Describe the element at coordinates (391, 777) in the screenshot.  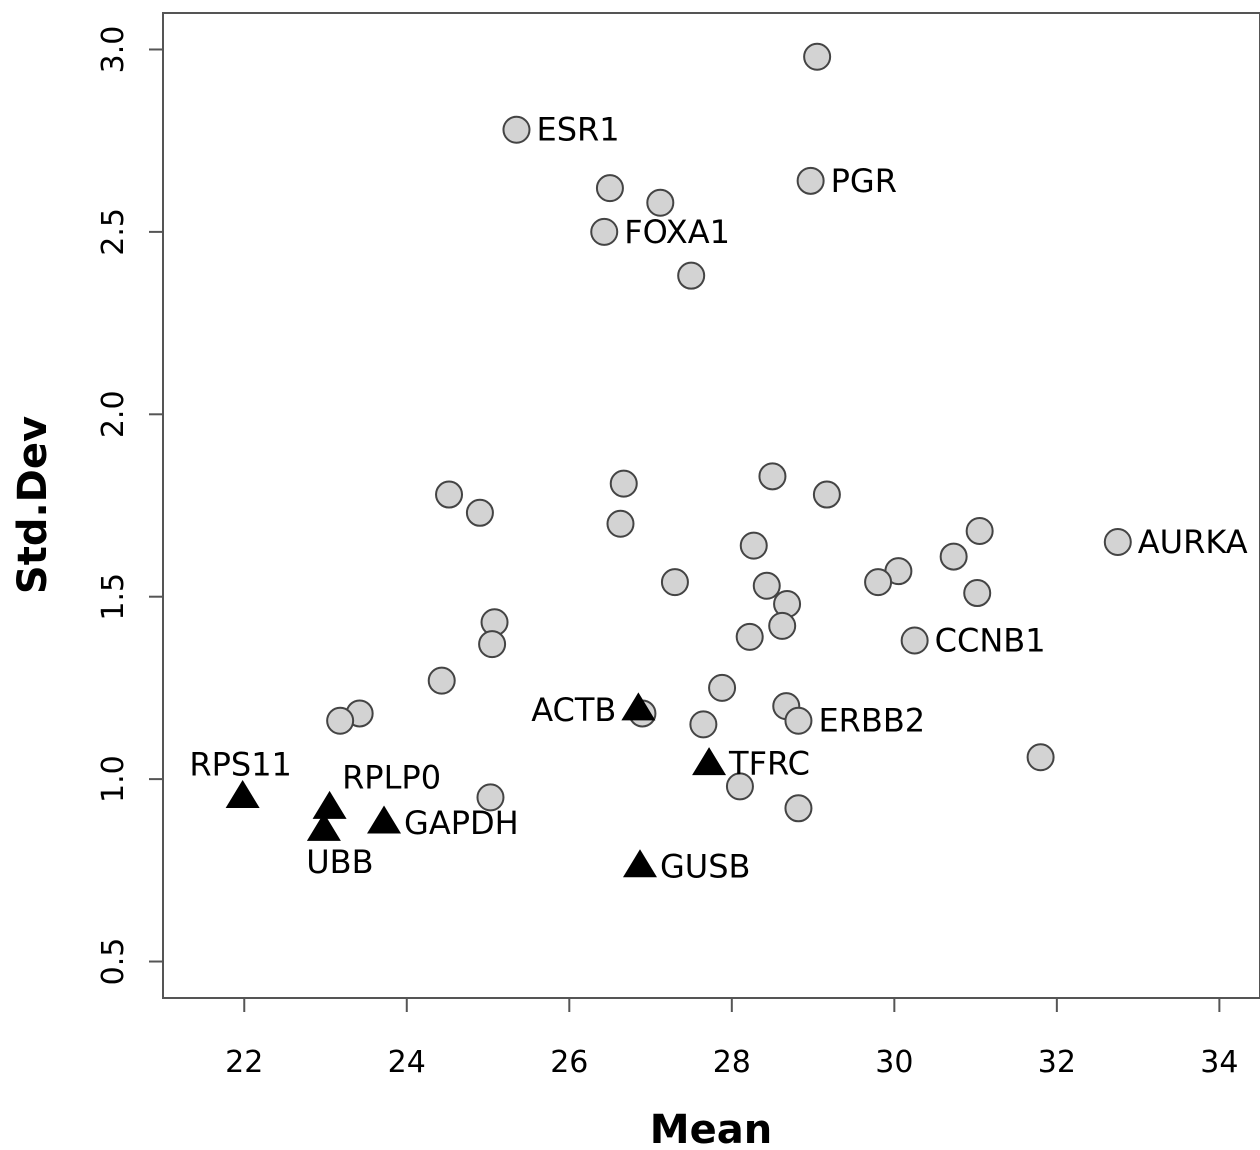
I see `point-label-rplp0: RPLP0` at that location.